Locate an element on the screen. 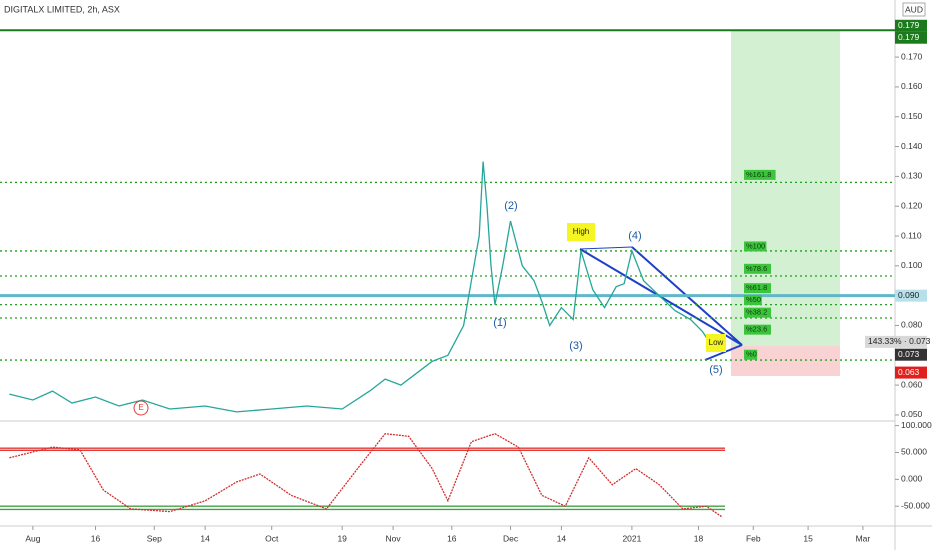 The height and width of the screenshot is (550, 932). x-tick-label: Sep is located at coordinates (154, 538).